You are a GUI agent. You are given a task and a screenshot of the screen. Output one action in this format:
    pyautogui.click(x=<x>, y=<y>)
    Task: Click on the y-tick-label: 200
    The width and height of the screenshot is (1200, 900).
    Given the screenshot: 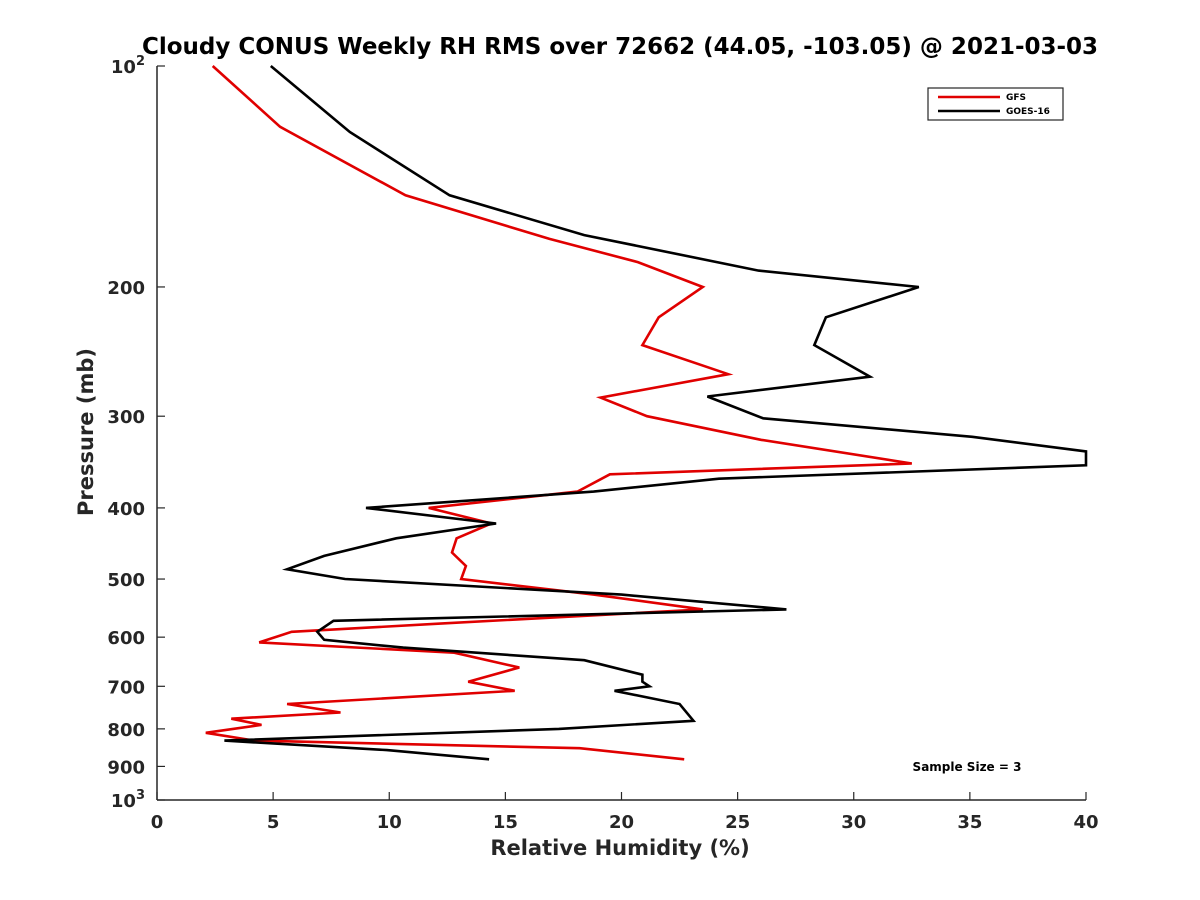 What is the action you would take?
    pyautogui.click(x=126, y=288)
    